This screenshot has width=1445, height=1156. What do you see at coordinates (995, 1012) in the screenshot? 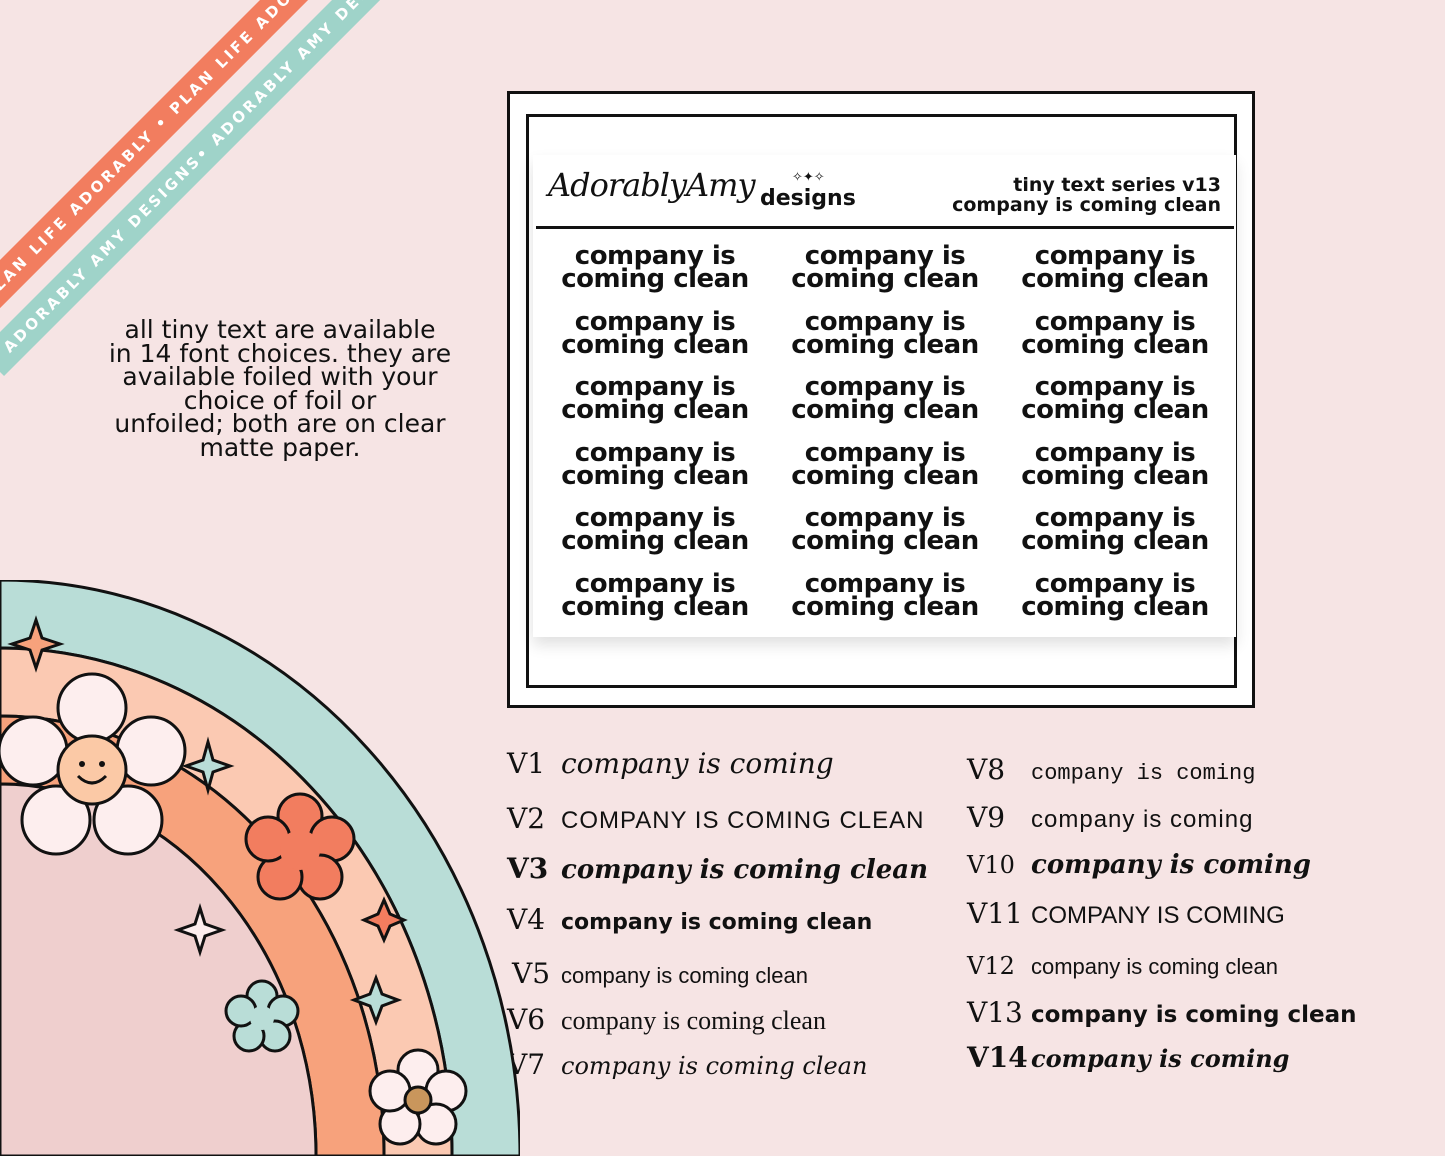
I see `variant-label: V13` at bounding box center [995, 1012].